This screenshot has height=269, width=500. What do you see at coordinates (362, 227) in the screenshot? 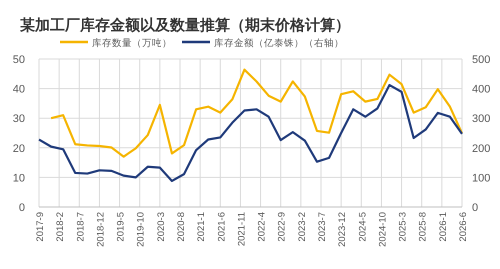
I see `x-tick-label: 2024-5` at bounding box center [362, 227].